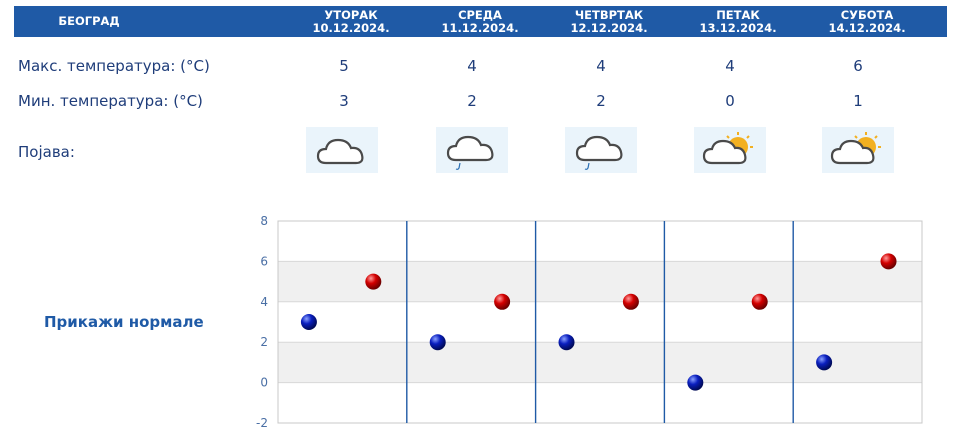  What do you see at coordinates (480, 15) in the screenshot?
I see `day-name: СРЕДА` at bounding box center [480, 15].